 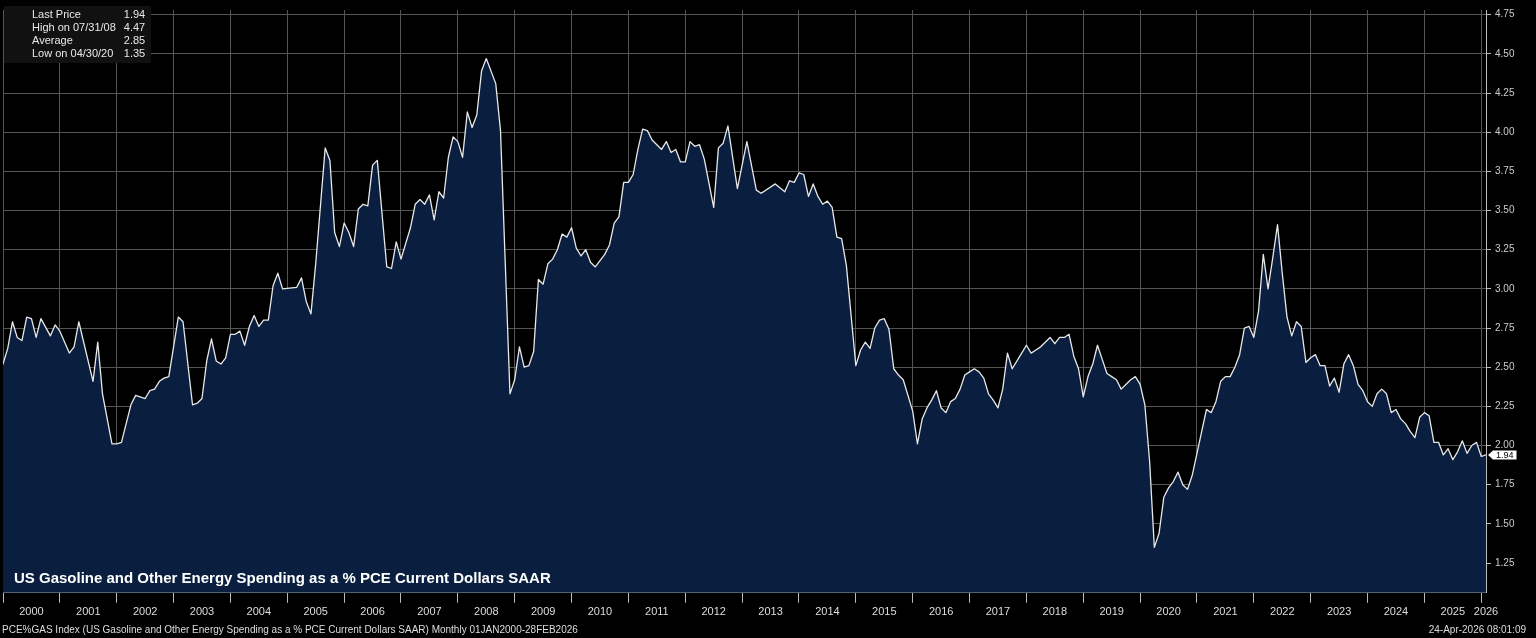 I want to click on x-tick-label: 2015, so click(x=884, y=611).